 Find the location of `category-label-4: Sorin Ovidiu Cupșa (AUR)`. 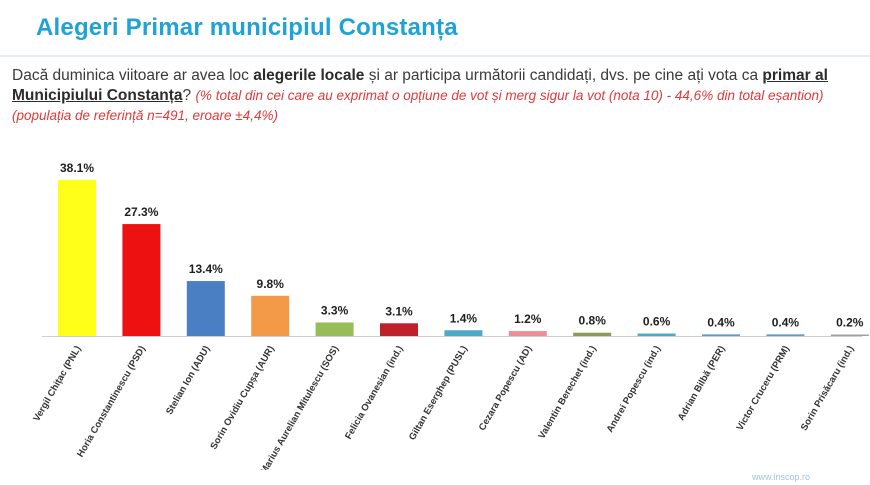

category-label-4: Sorin Ovidiu Cupșa (AUR) is located at coordinates (242, 397).